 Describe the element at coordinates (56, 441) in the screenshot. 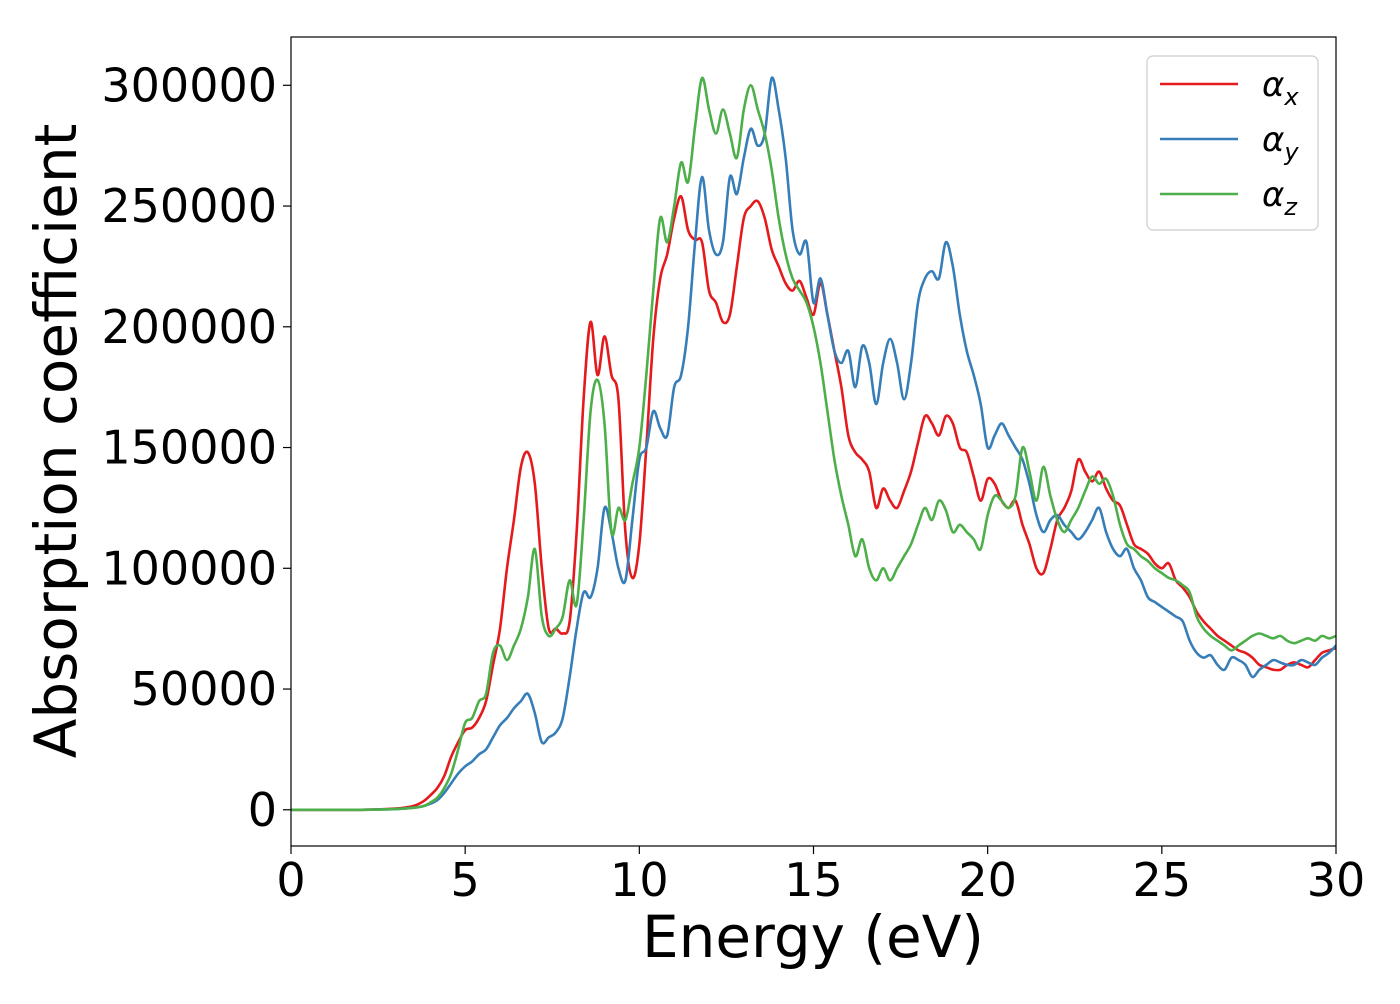

I see `y-axis-label: Absorption coefficient` at that location.